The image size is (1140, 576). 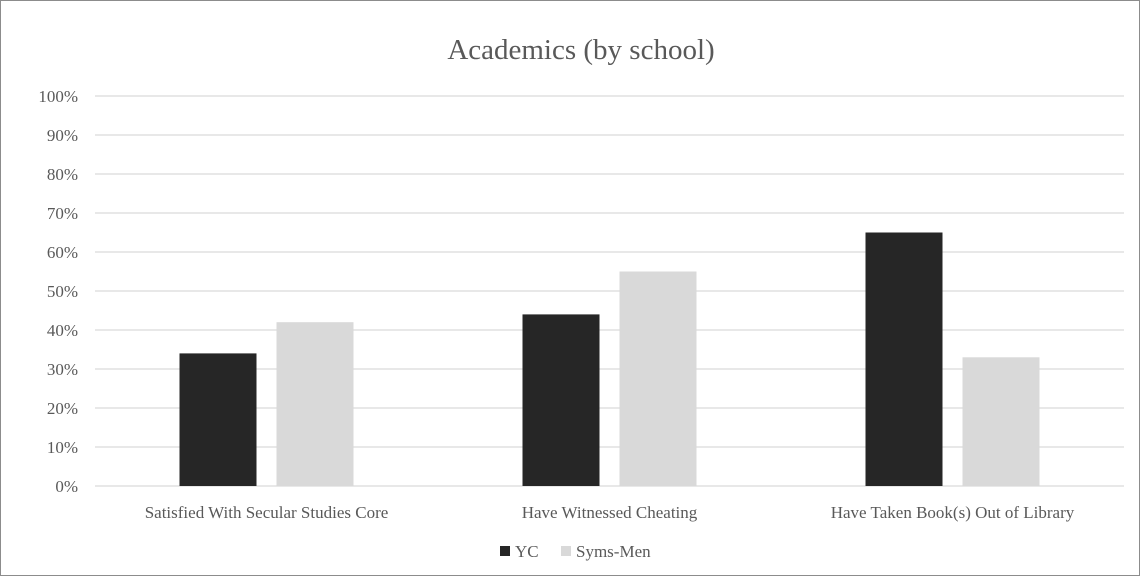 What do you see at coordinates (66, 486) in the screenshot?
I see `y-tick-label: 0%` at bounding box center [66, 486].